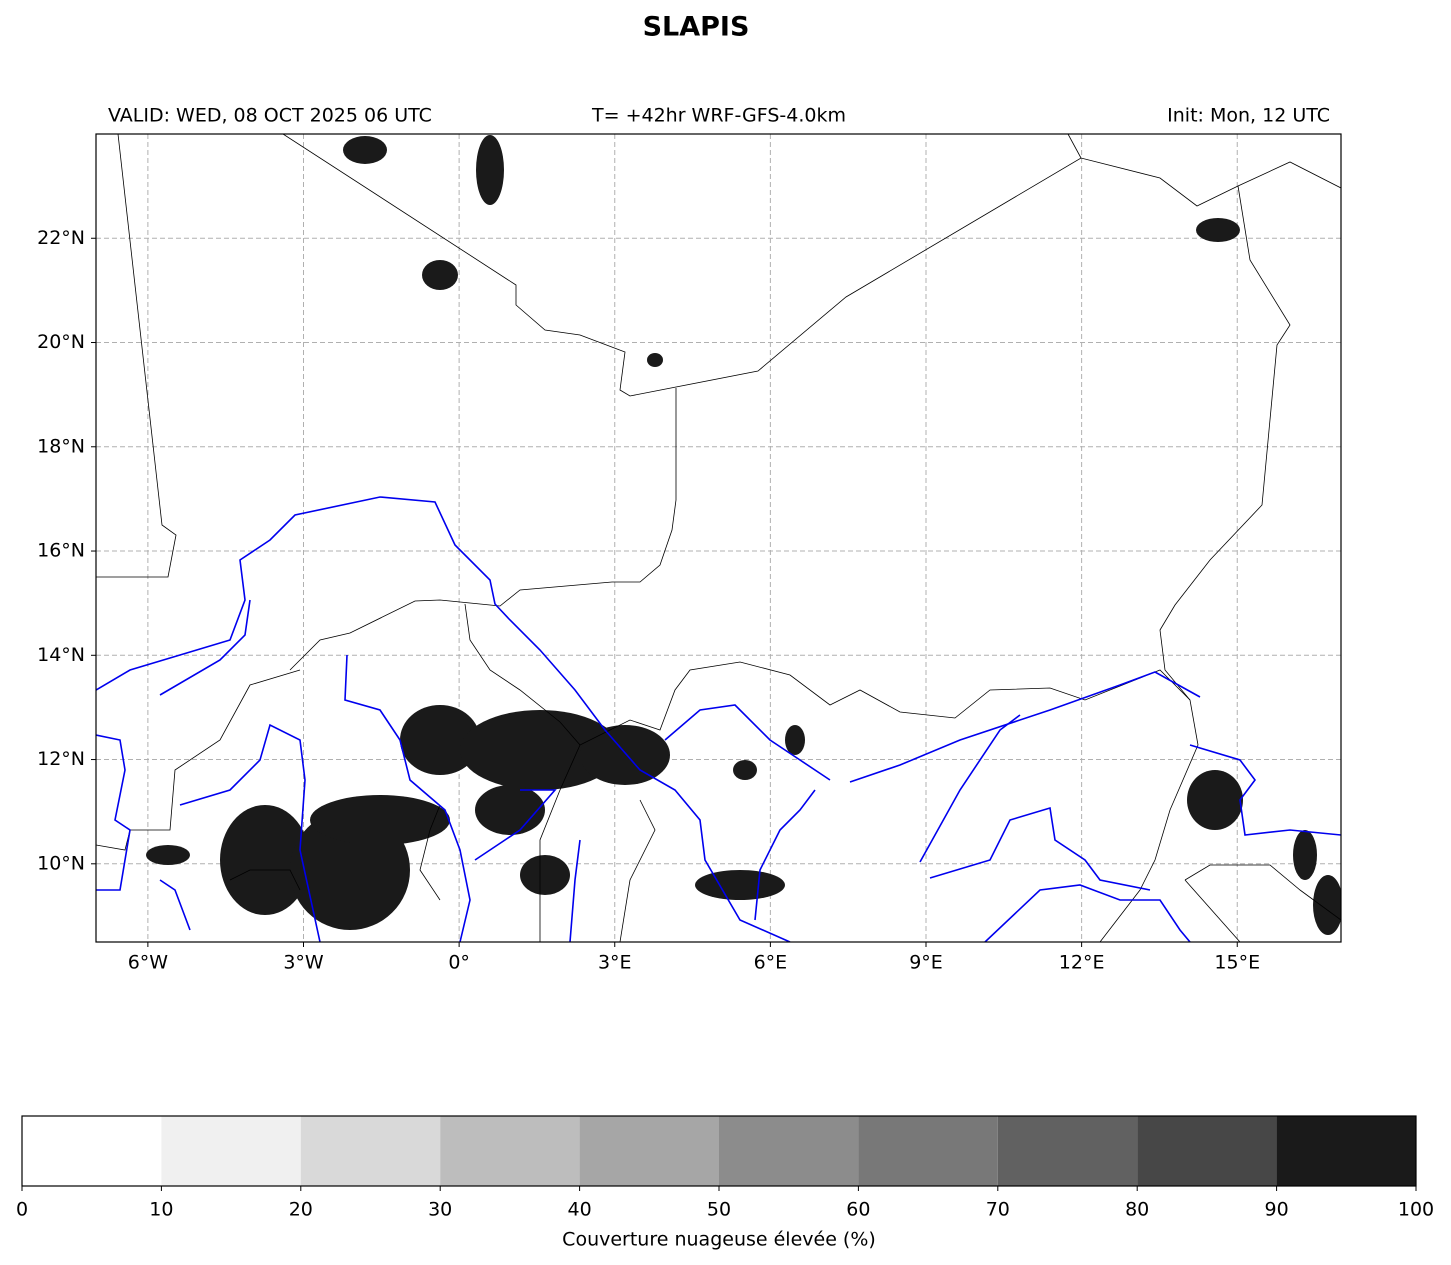 The image size is (1451, 1265). I want to click on y-tick-label: 20°N, so click(61, 342).